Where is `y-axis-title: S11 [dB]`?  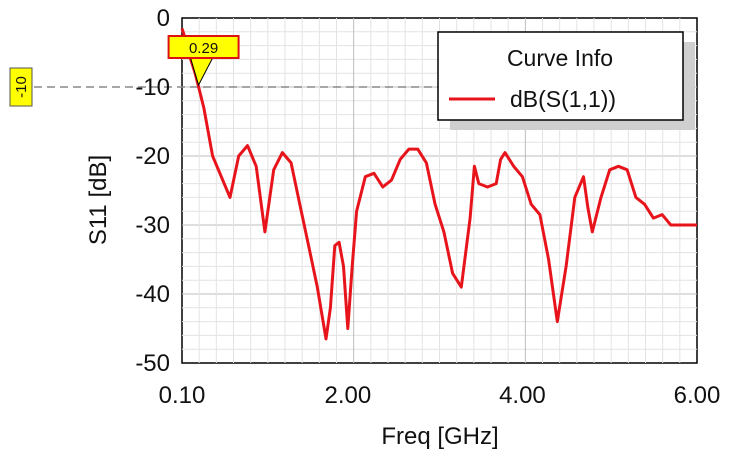
y-axis-title: S11 [dB] is located at coordinates (98, 200).